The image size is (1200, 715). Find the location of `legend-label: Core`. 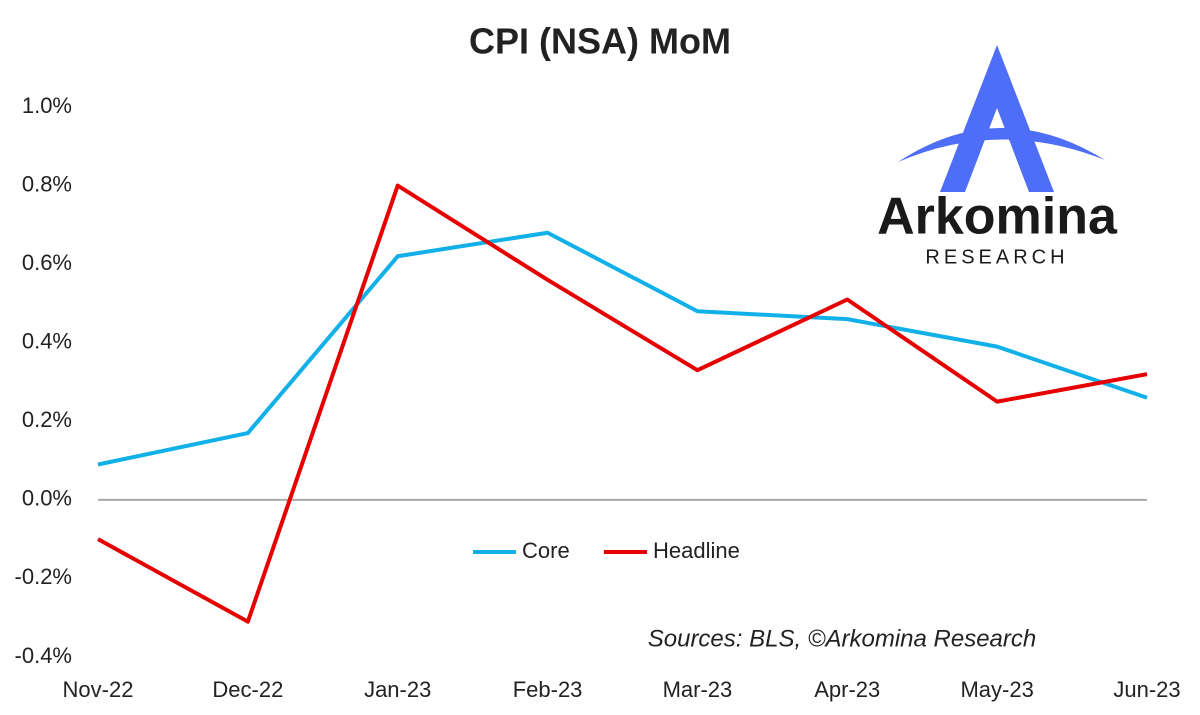

legend-label: Core is located at coordinates (546, 550).